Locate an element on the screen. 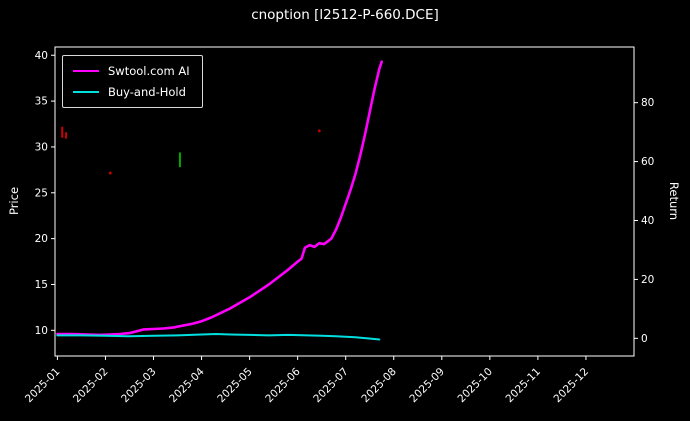  svg-text: 2025-12 is located at coordinates (572, 386).